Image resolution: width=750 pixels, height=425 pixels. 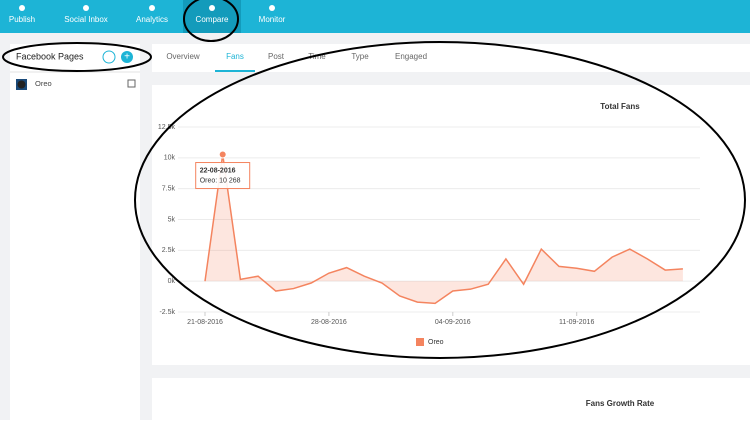 What do you see at coordinates (360, 56) in the screenshot?
I see `tab: Type` at bounding box center [360, 56].